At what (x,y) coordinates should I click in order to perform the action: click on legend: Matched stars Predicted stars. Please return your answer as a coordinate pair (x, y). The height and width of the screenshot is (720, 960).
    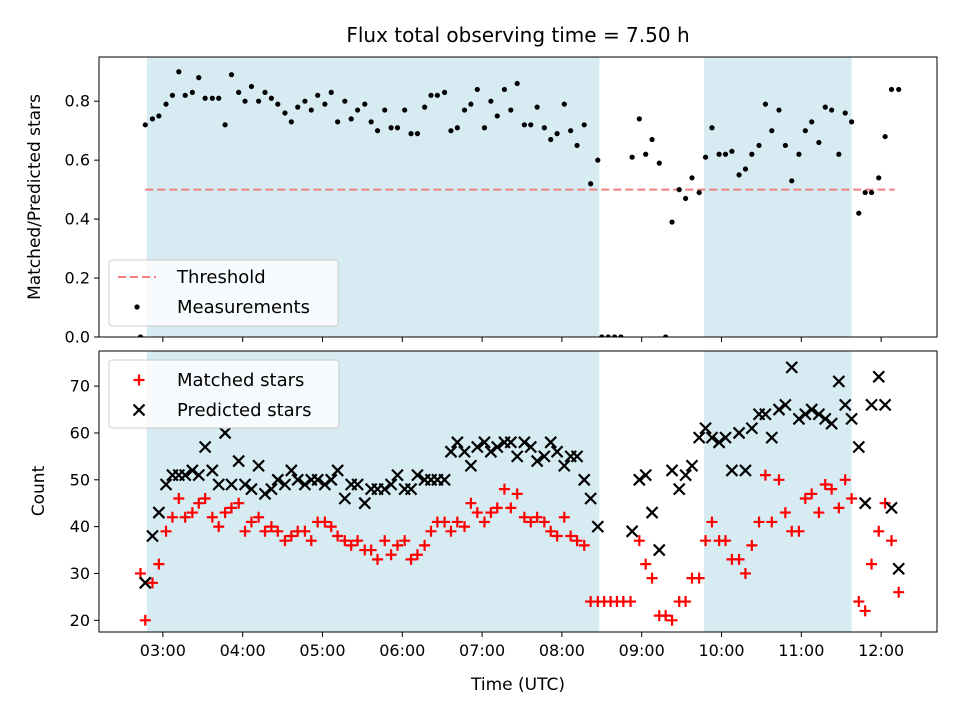
    Looking at the image, I should click on (224, 394).